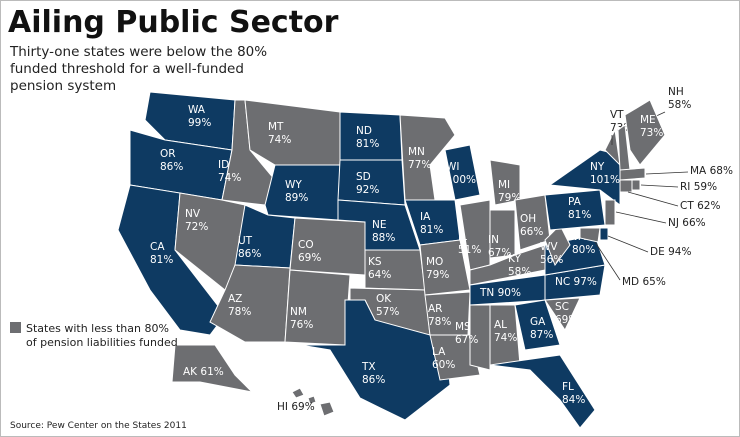 This screenshot has height=437, width=740. What do you see at coordinates (235, 299) in the screenshot?
I see `state-abbr: AZ` at bounding box center [235, 299].